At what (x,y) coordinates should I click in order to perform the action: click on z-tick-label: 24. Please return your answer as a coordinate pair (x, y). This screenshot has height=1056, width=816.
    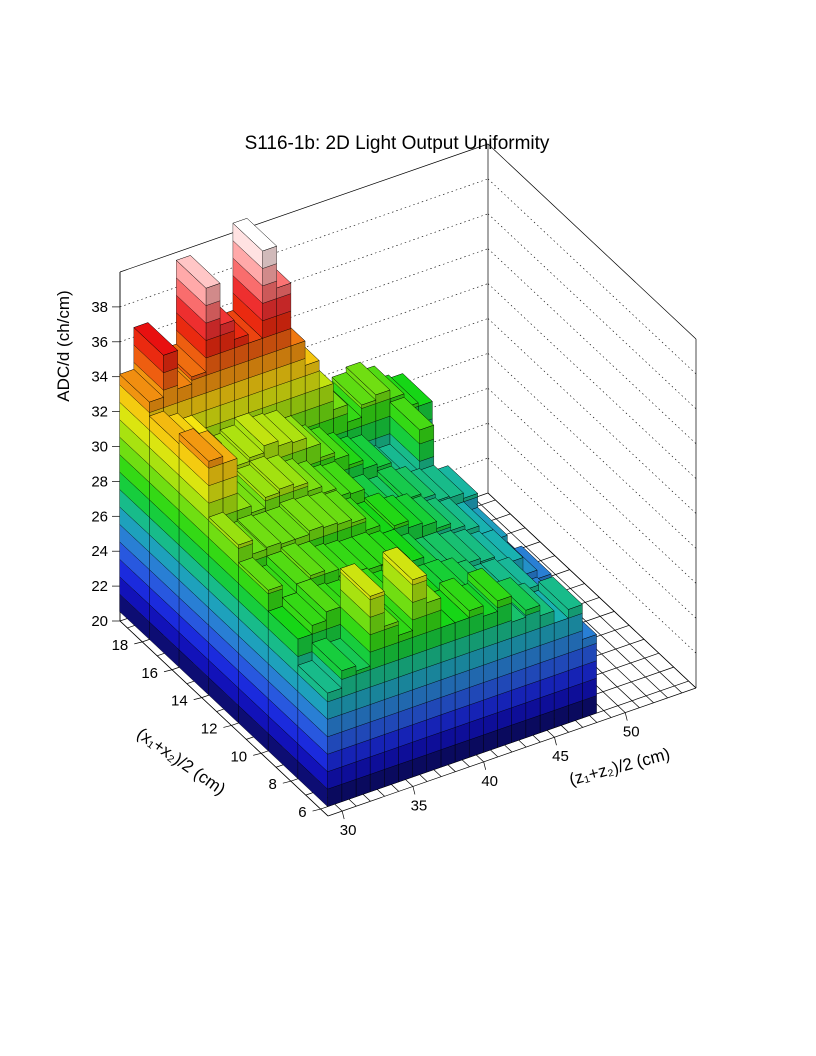
    Looking at the image, I should click on (99, 551).